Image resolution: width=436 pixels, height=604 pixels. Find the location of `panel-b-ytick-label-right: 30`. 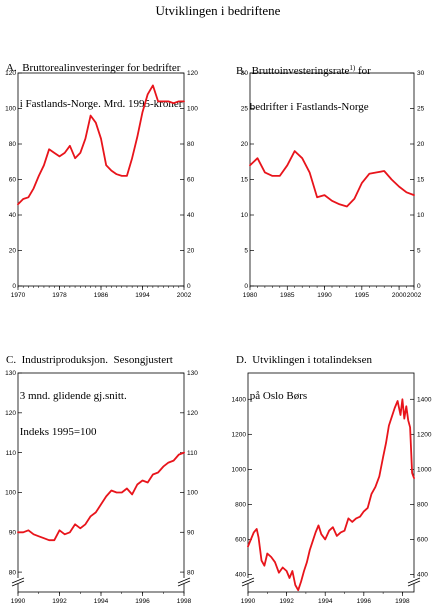

panel-b-ytick-label-right: 30 is located at coordinates (421, 73).